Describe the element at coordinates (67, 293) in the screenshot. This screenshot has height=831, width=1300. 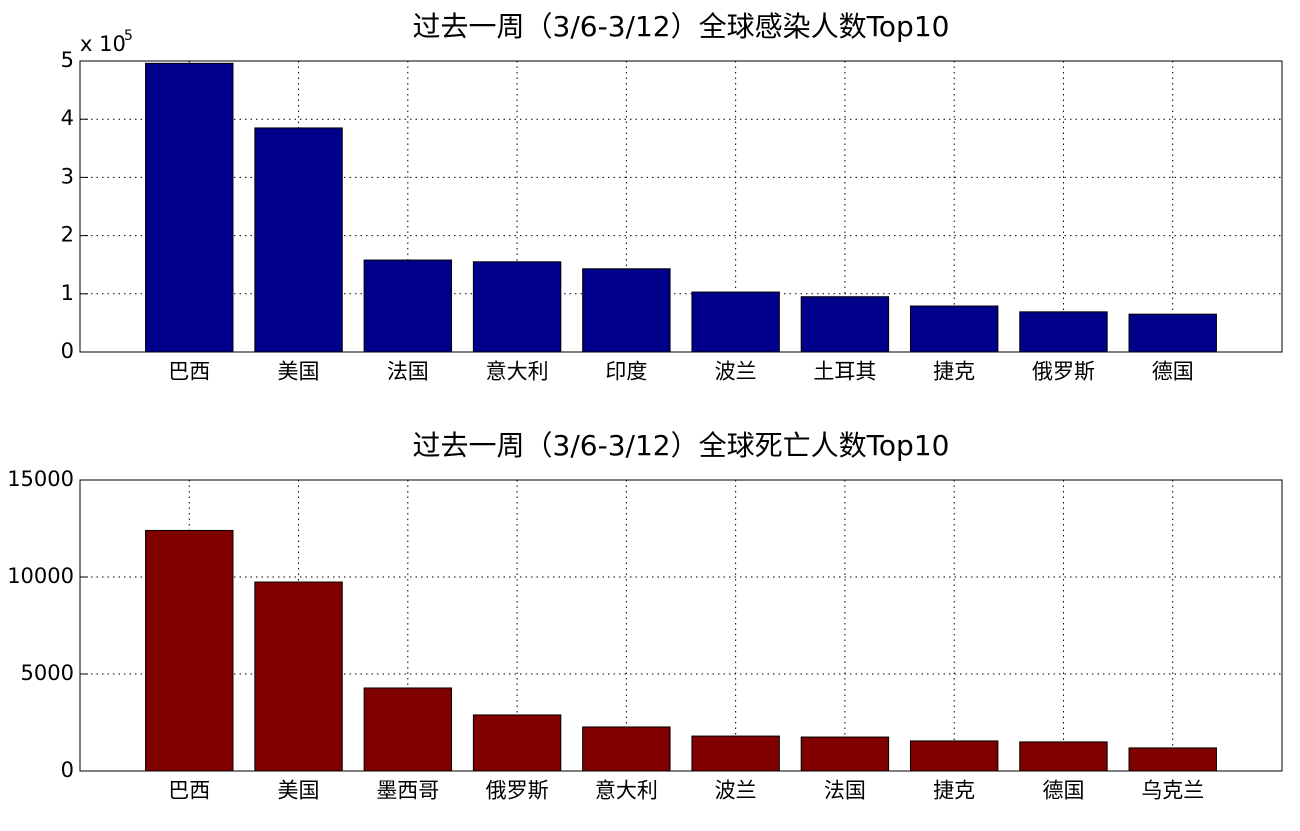
I see `y-tick-label: 1` at that location.